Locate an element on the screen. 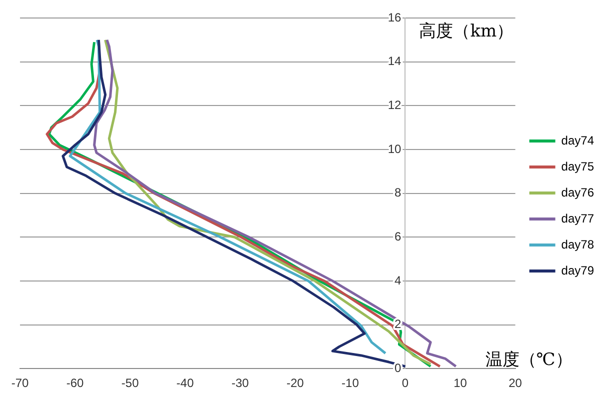  y-axis-title: 高度（km） is located at coordinates (466, 31).